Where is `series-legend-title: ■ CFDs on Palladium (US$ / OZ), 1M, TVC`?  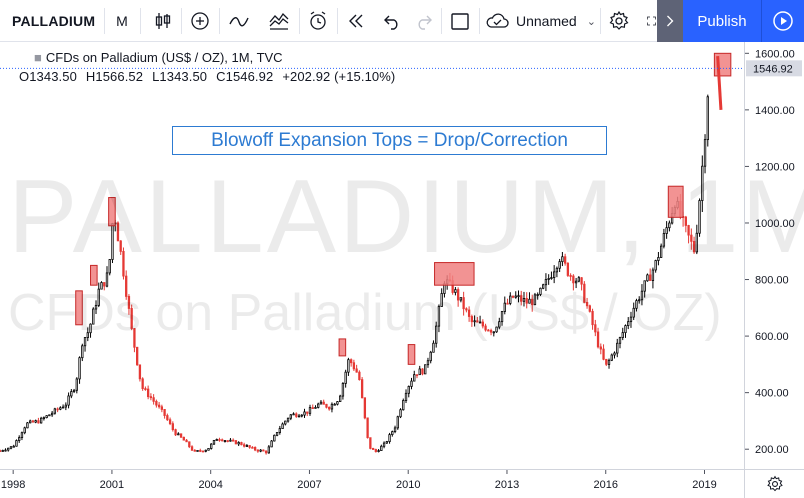 series-legend-title: ■ CFDs on Palladium (US$ / OZ), 1M, TVC is located at coordinates (158, 57).